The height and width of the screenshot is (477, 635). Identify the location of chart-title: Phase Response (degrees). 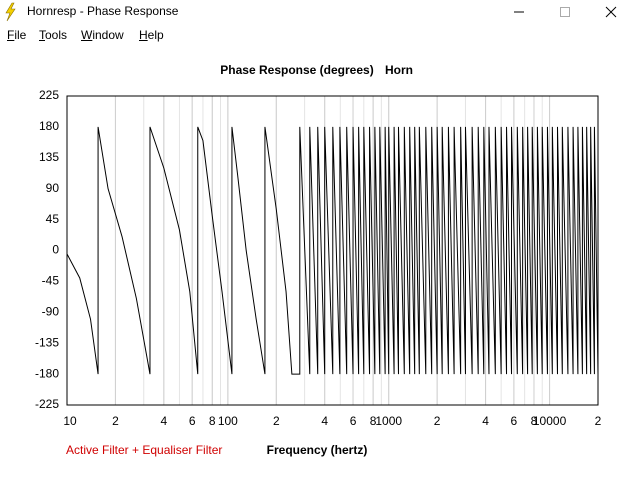
(296, 70).